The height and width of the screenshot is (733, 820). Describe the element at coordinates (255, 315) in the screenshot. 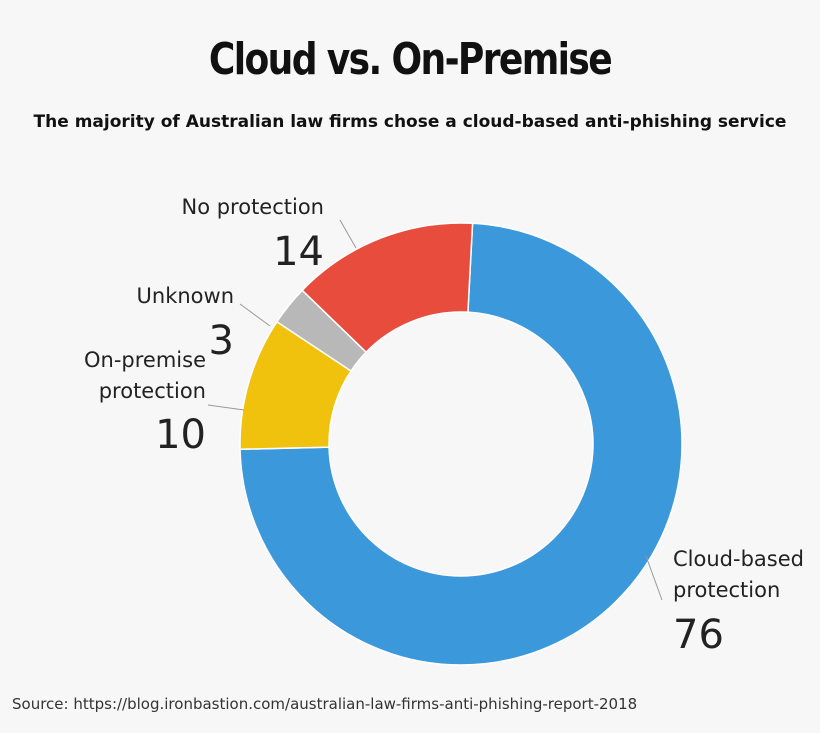

I see `leader-unknown` at that location.